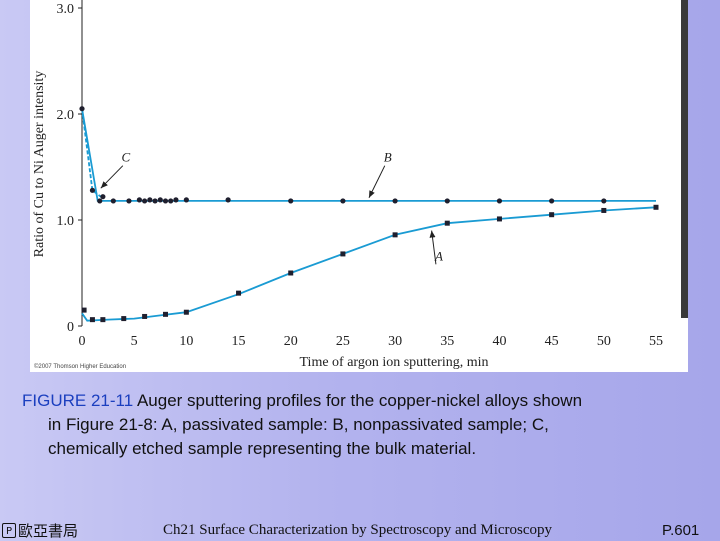 This screenshot has height=541, width=720. I want to click on page-number: P.601, so click(681, 530).